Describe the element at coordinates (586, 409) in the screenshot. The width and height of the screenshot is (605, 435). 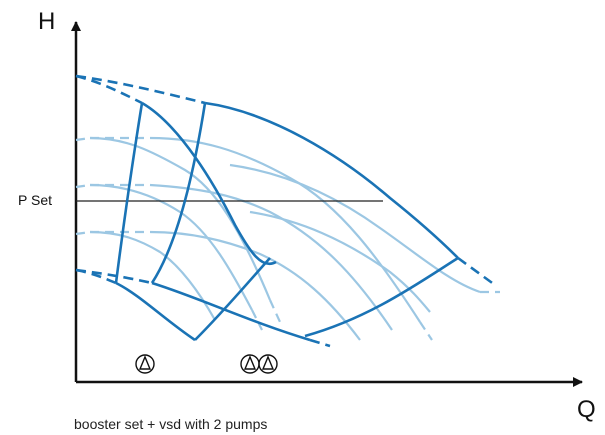
I see `x-axis-label: Q` at that location.